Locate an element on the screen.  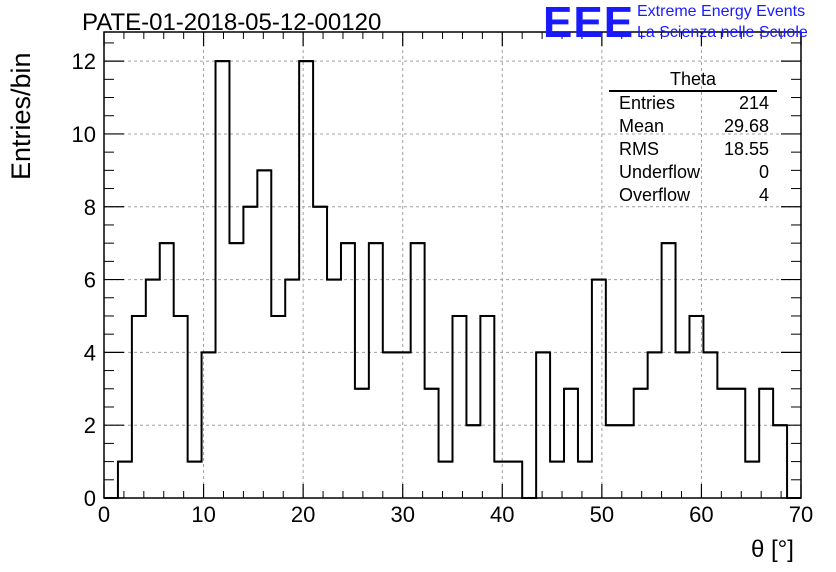
x-tick-label: 10 is located at coordinates (203, 514).